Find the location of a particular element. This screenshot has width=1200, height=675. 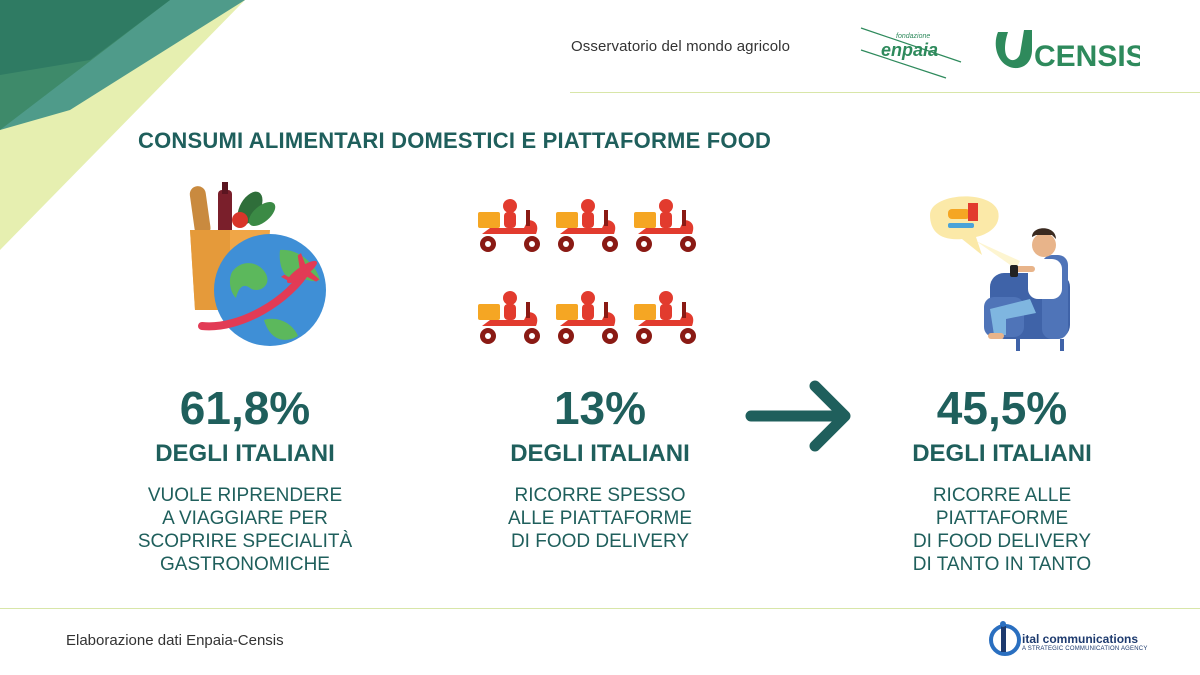

stat-description-line: A VIAGGIARE PER is located at coordinates (245, 518).